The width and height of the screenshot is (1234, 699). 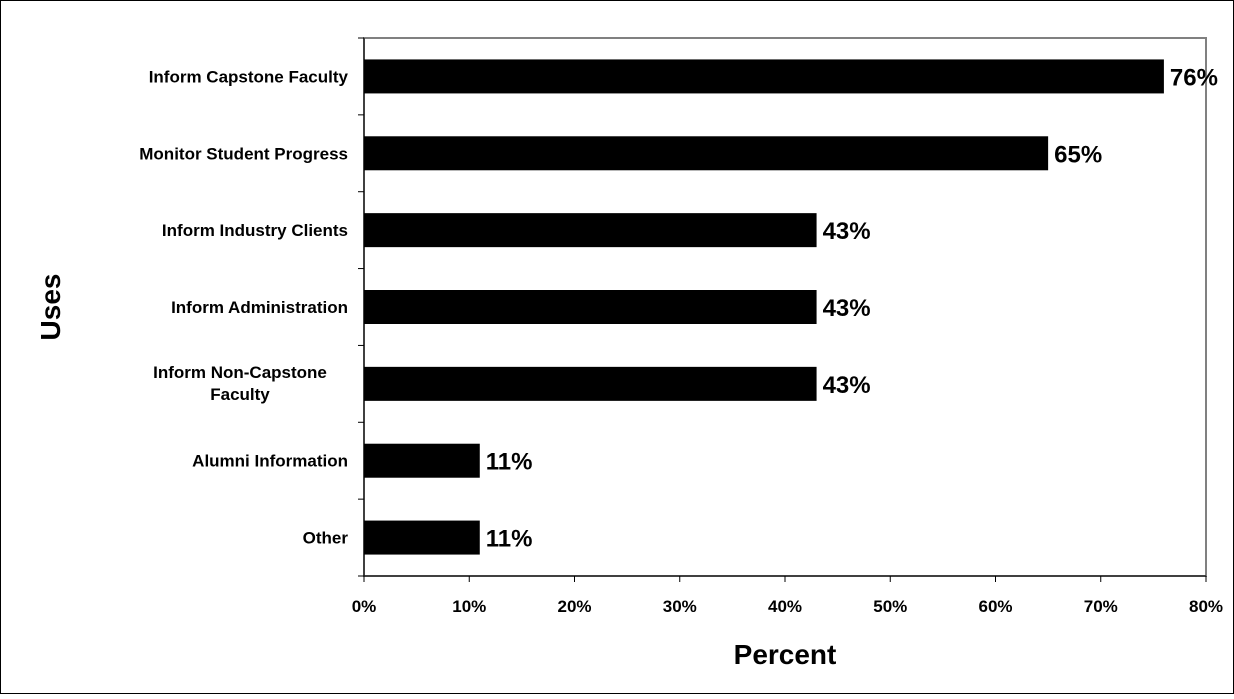 What do you see at coordinates (785, 654) in the screenshot?
I see `x-axis-title: Percent` at bounding box center [785, 654].